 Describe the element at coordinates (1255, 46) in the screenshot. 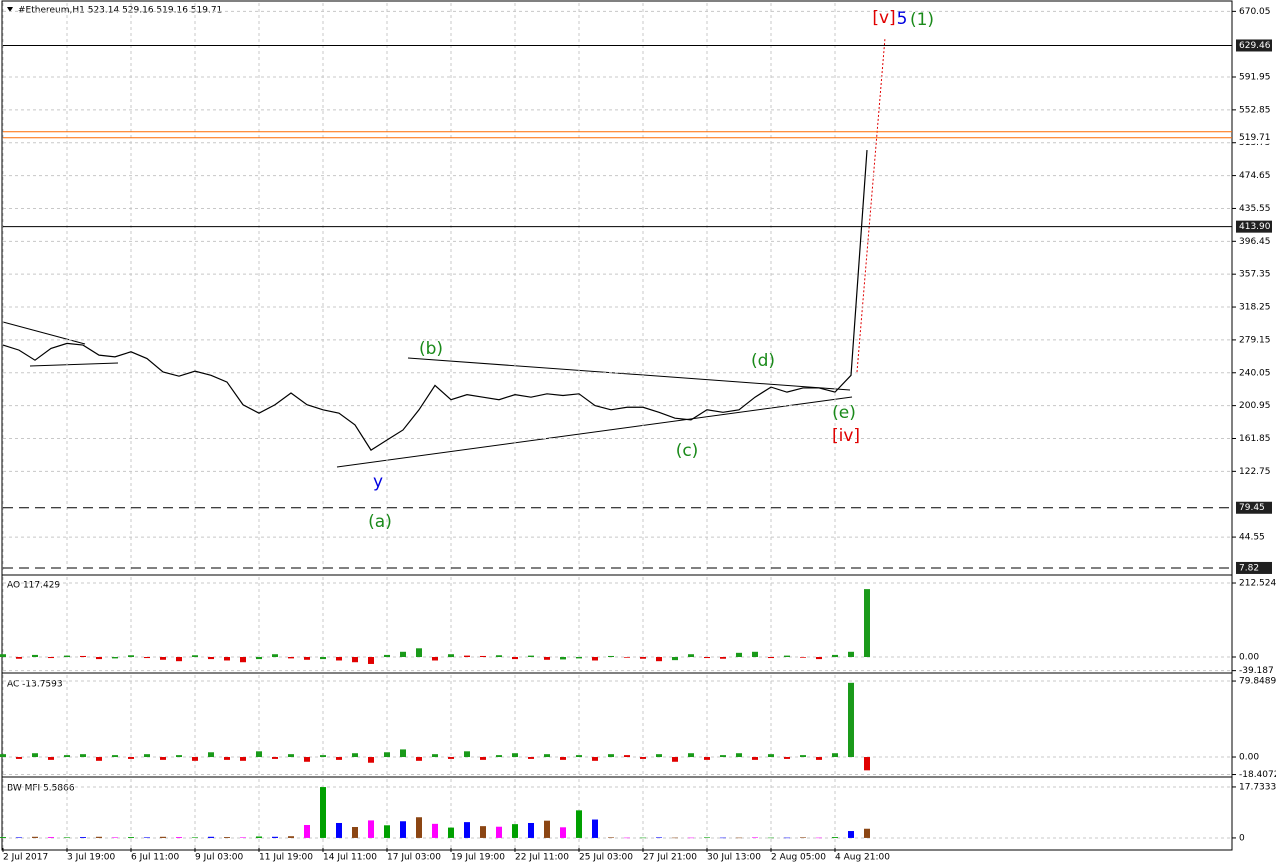

I see `level-label: 629.46` at that location.